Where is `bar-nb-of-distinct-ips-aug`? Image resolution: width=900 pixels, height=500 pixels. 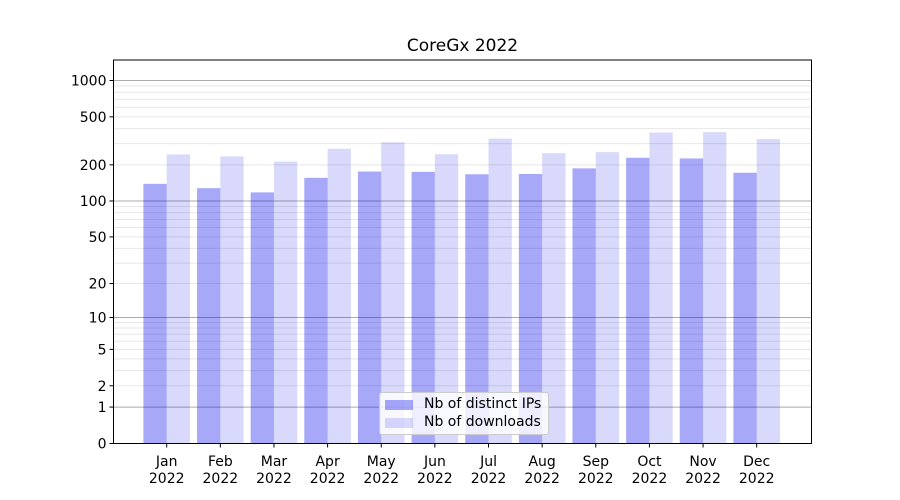
bar-nb-of-distinct-ips-aug is located at coordinates (530, 308).